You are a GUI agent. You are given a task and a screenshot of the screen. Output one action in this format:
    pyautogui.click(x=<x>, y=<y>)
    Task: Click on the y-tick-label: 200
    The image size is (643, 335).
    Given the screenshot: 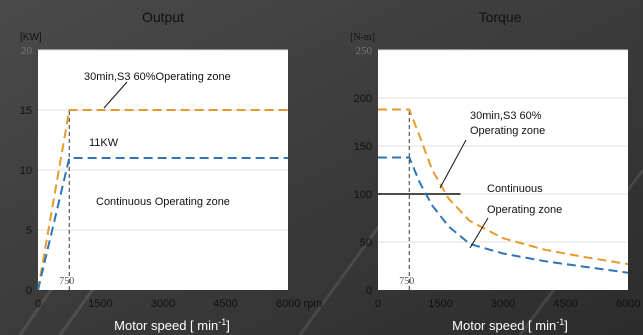 What is the action you would take?
    pyautogui.click(x=363, y=99)
    